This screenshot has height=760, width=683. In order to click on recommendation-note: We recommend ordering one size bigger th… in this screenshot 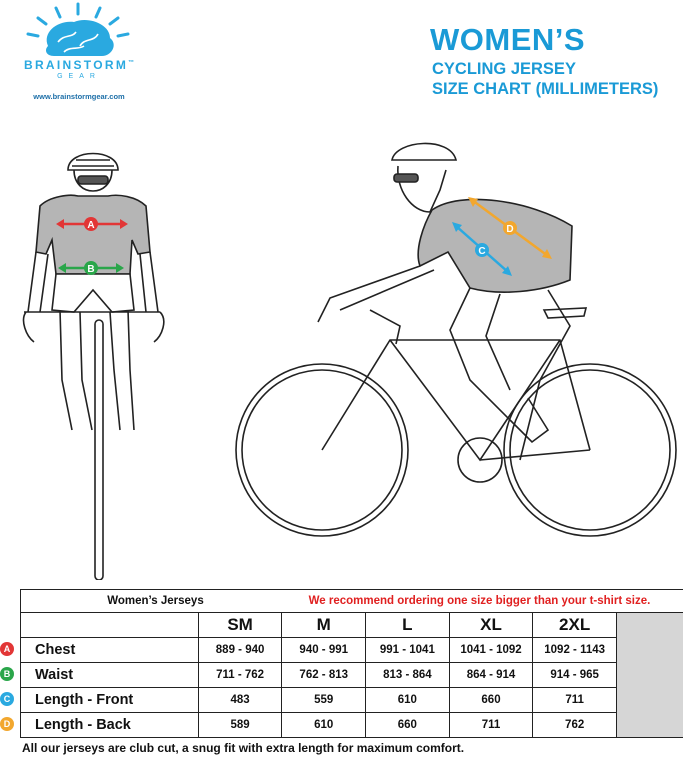, I will do `click(482, 601)`.